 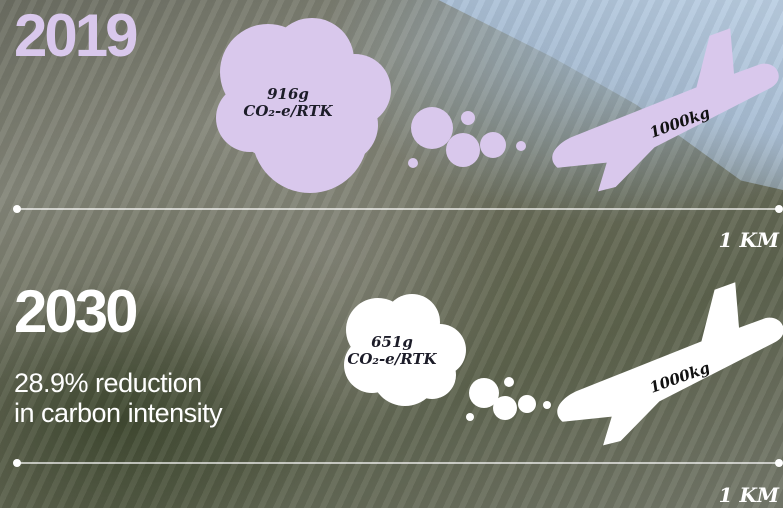 What do you see at coordinates (392, 359) in the screenshot?
I see `intensity-unit-2030: CO₂-e/RTK` at bounding box center [392, 359].